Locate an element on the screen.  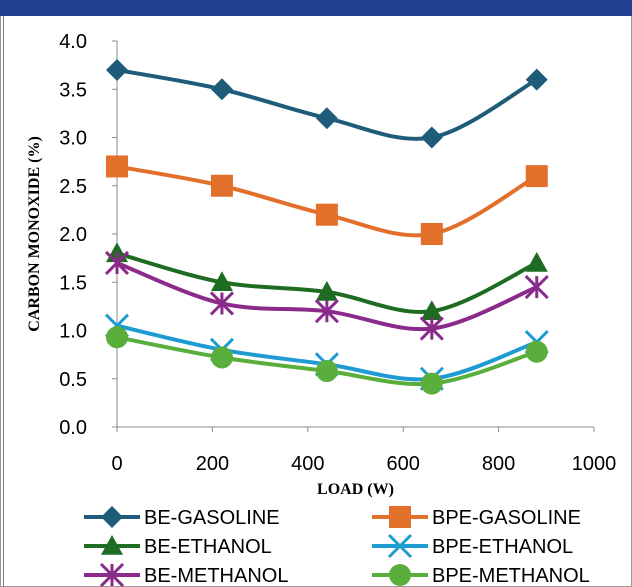
legend-label: BE-METHANOL is located at coordinates (216, 576).